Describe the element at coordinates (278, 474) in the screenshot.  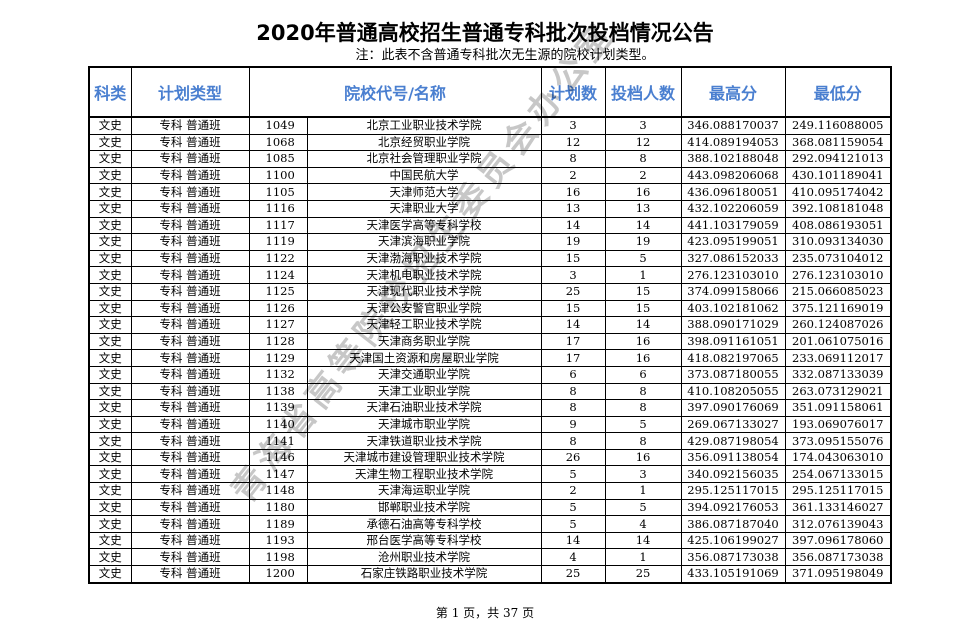
I see `cell-school-code: 1147` at that location.